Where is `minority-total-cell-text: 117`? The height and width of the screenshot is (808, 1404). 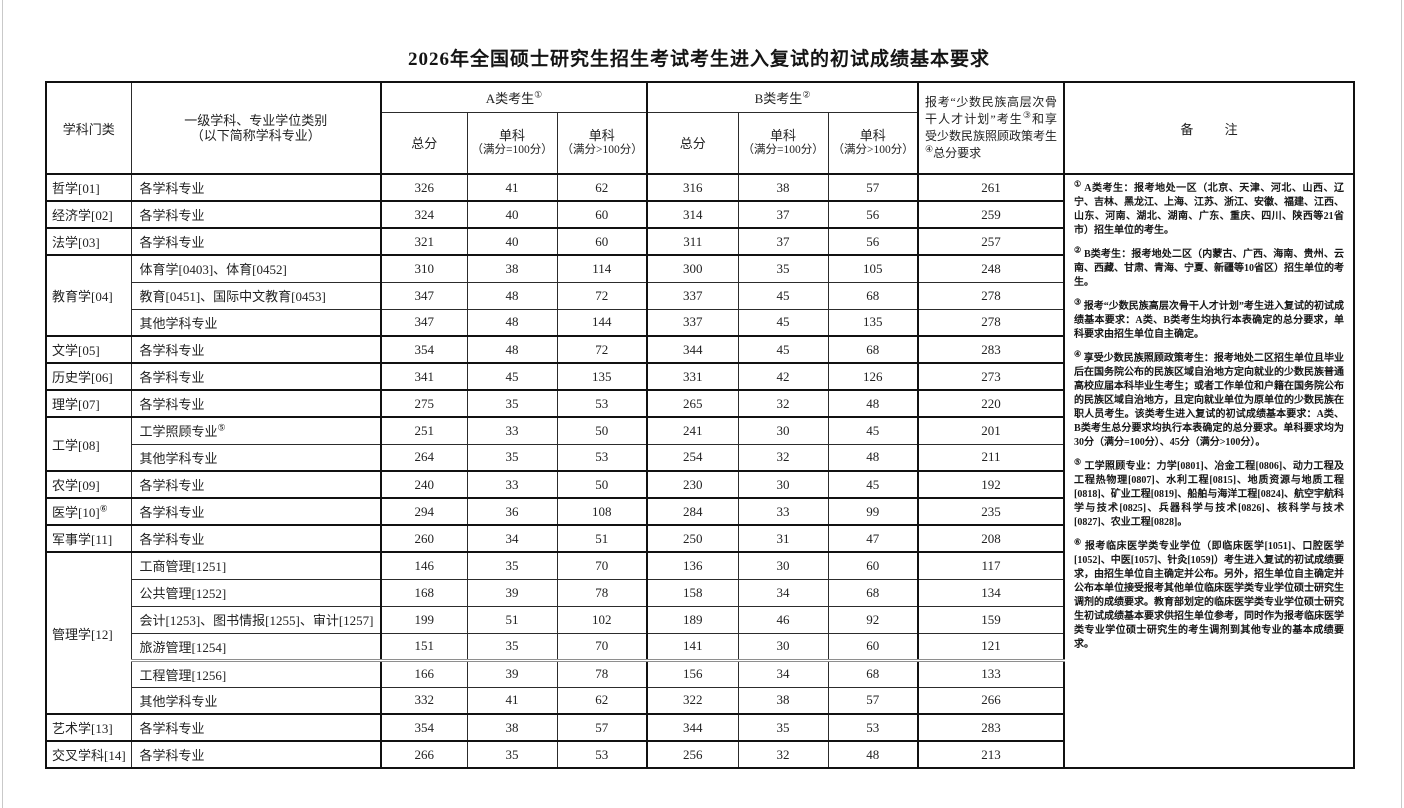 minority-total-cell-text: 117 is located at coordinates (991, 565).